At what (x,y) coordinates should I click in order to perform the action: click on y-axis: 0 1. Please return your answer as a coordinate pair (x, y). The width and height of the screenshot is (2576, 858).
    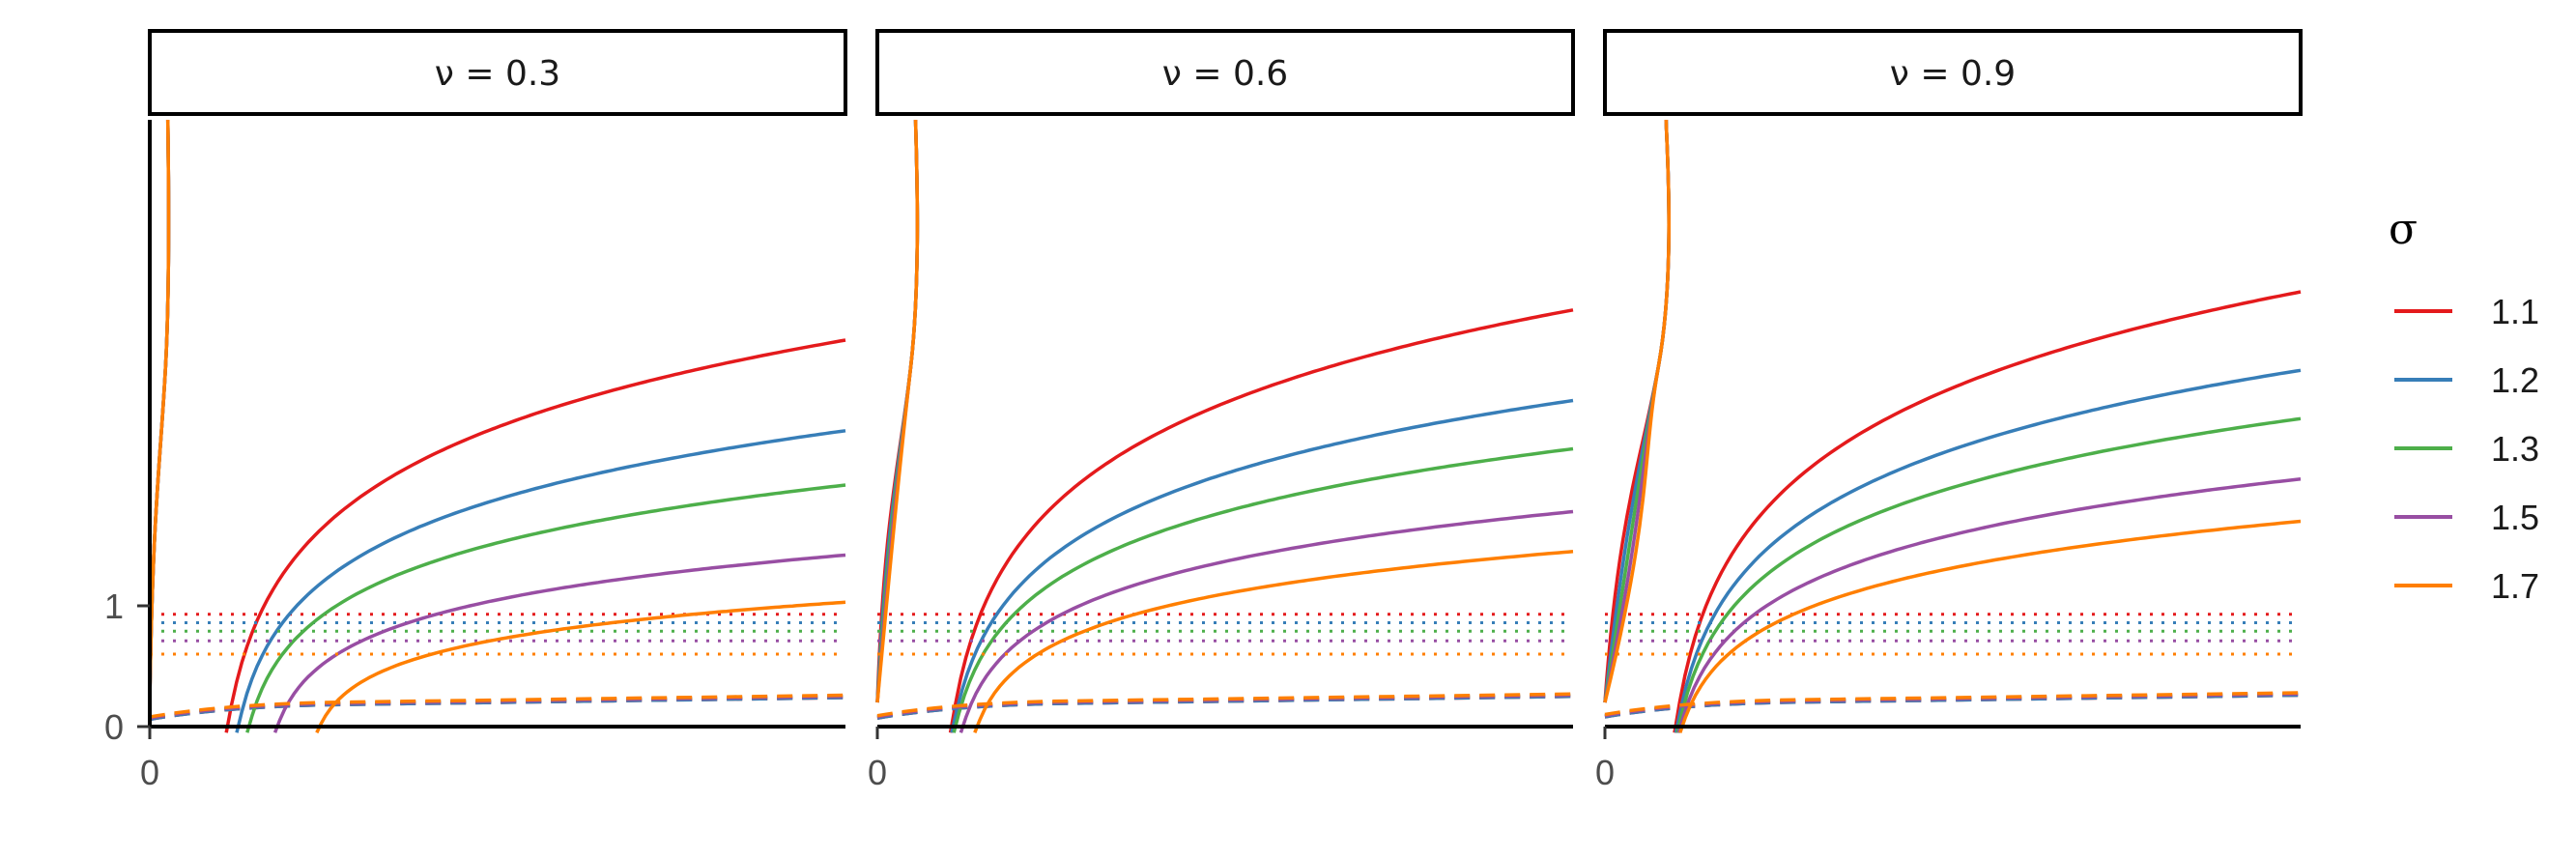
    Looking at the image, I should click on (128, 433).